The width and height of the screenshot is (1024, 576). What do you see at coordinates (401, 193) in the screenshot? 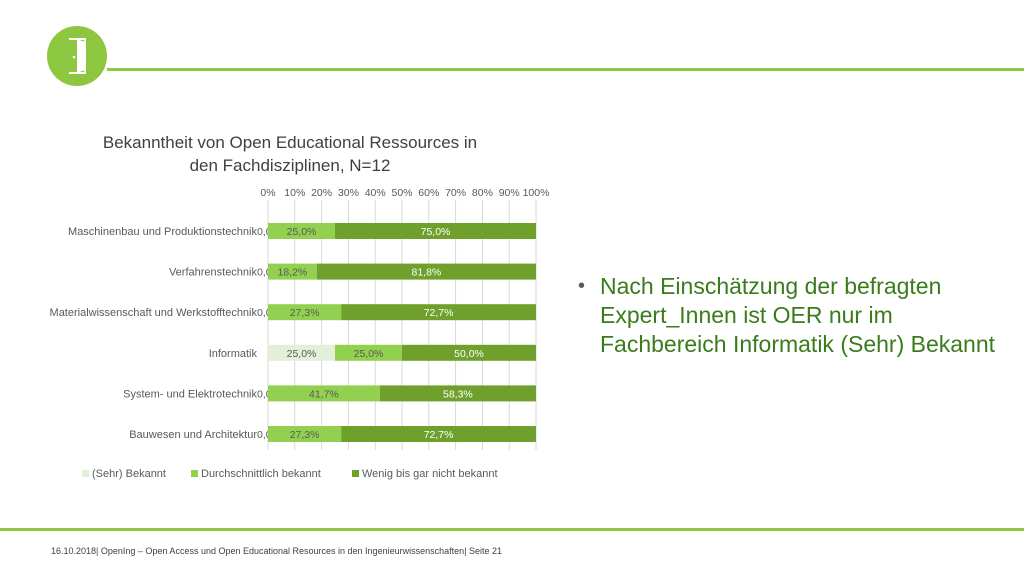
I see `x-tick-label: 50%` at bounding box center [401, 193].